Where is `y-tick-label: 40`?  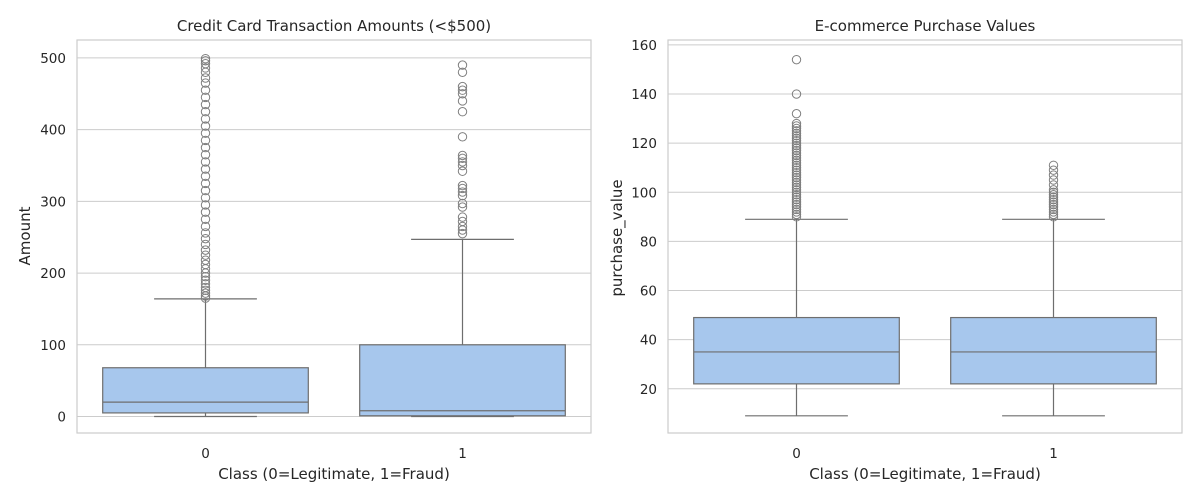
y-tick-label: 40 is located at coordinates (648, 341).